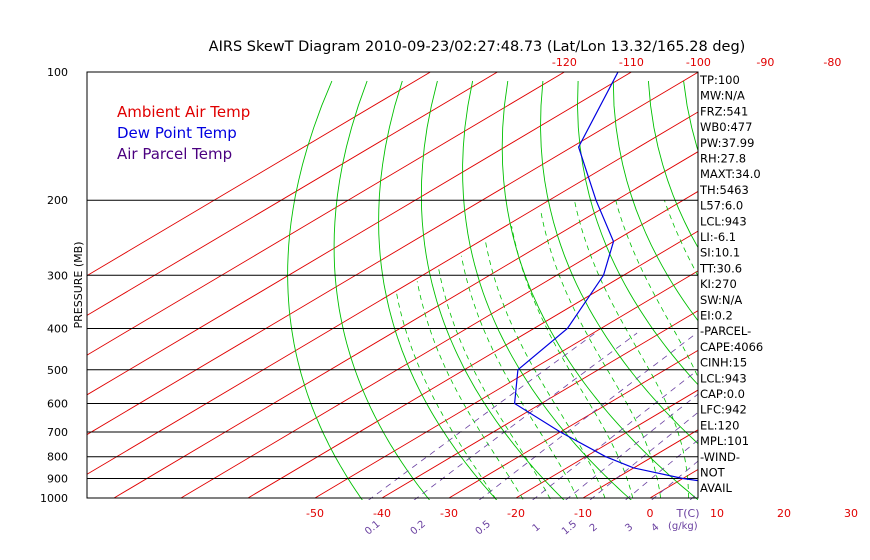 This screenshot has height=560, width=870. Describe the element at coordinates (57, 403) in the screenshot. I see `pressure-tick-label: 600` at that location.